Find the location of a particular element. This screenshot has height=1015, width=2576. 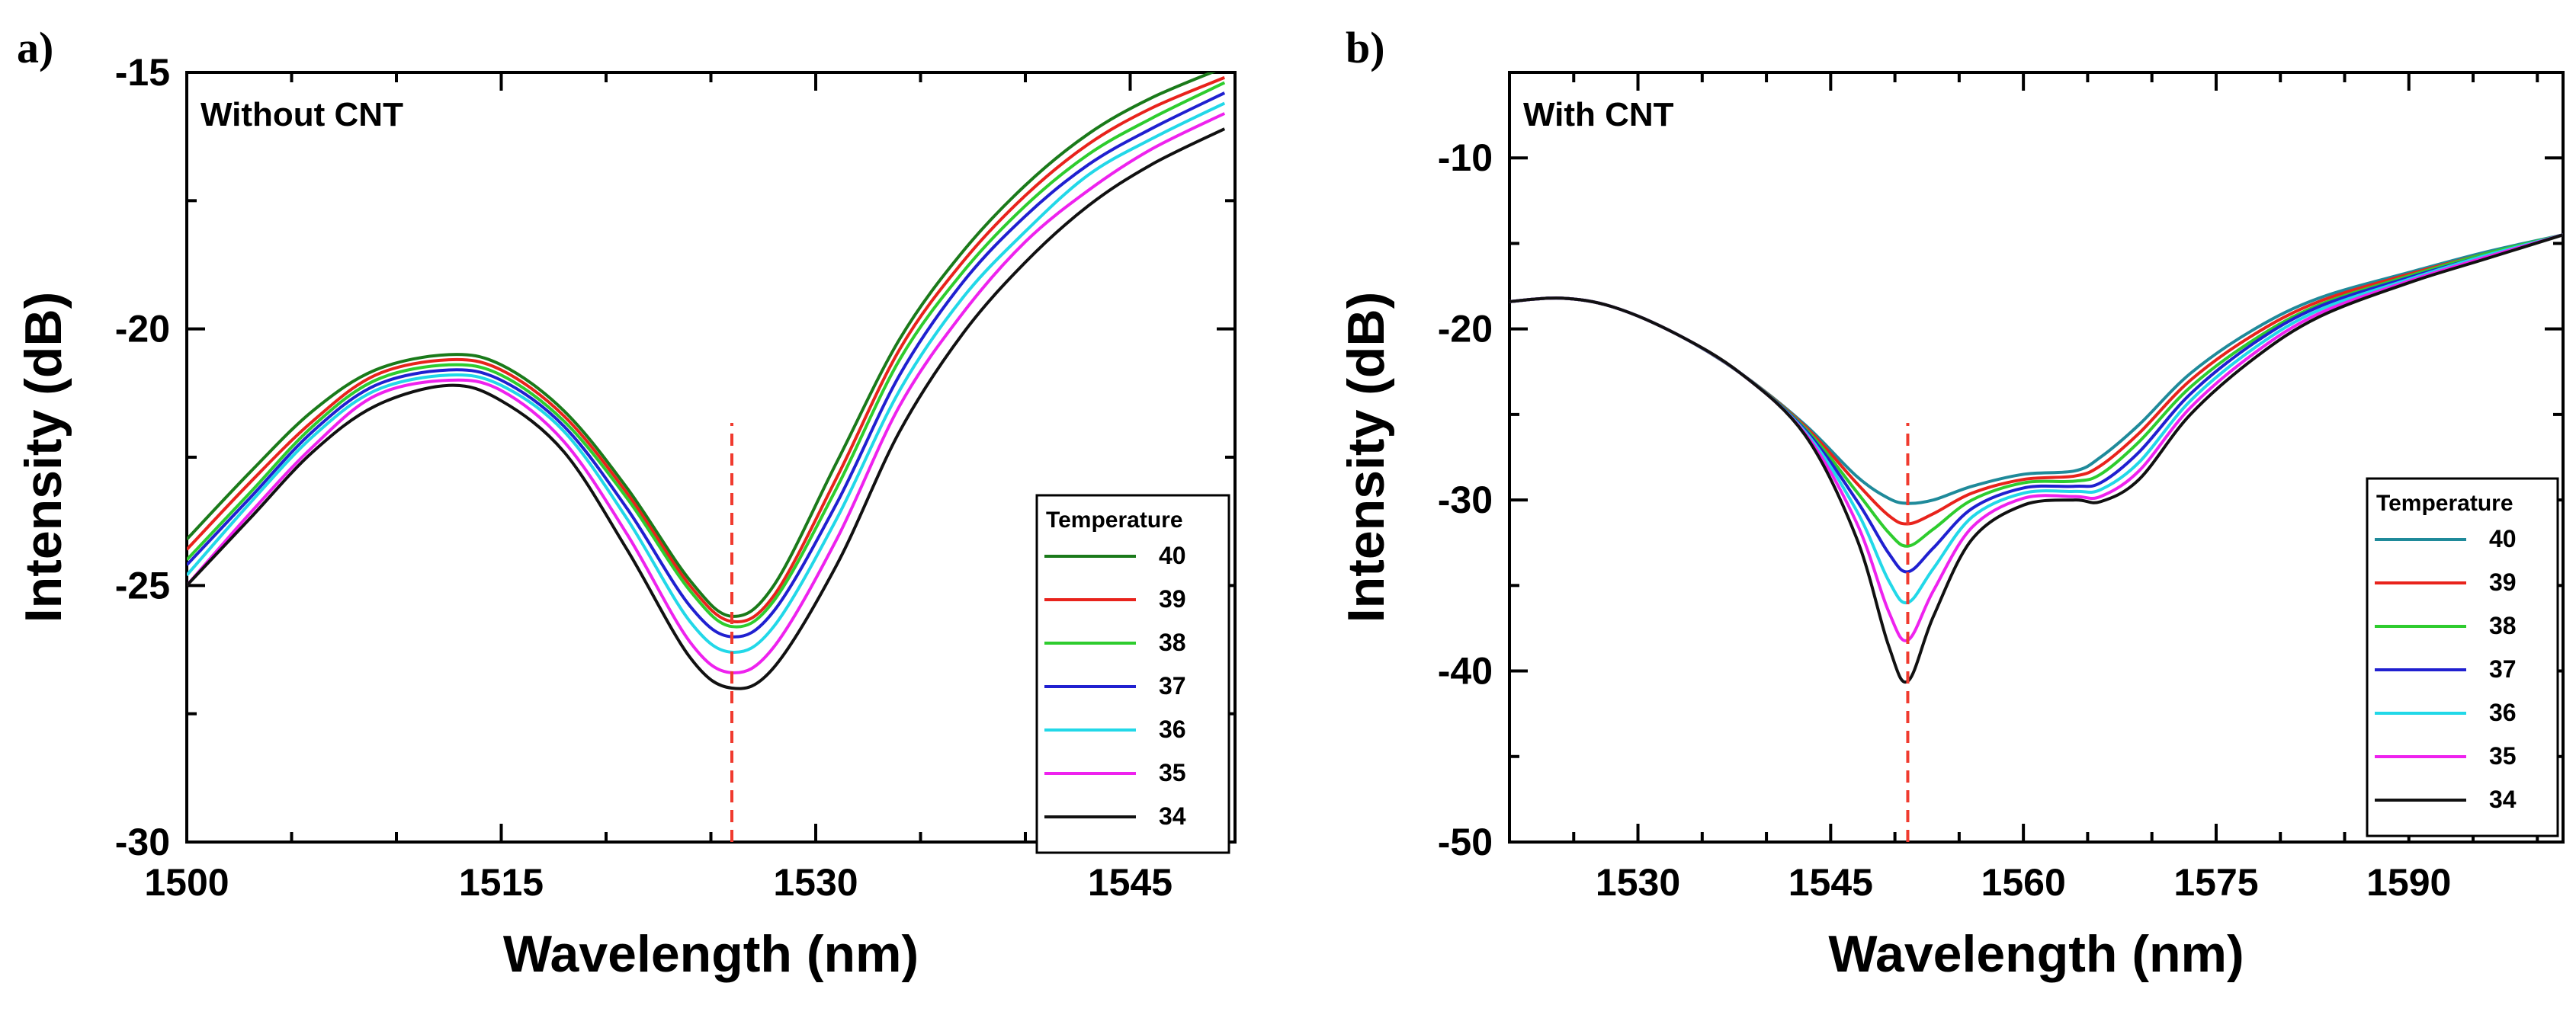

panel-label: a) is located at coordinates (35, 47).